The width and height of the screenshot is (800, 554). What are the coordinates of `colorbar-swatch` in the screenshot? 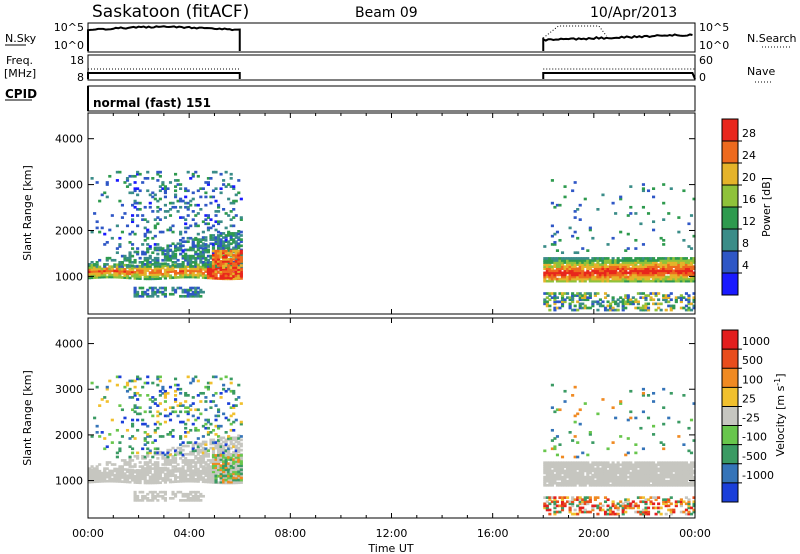 It's located at (730, 152).